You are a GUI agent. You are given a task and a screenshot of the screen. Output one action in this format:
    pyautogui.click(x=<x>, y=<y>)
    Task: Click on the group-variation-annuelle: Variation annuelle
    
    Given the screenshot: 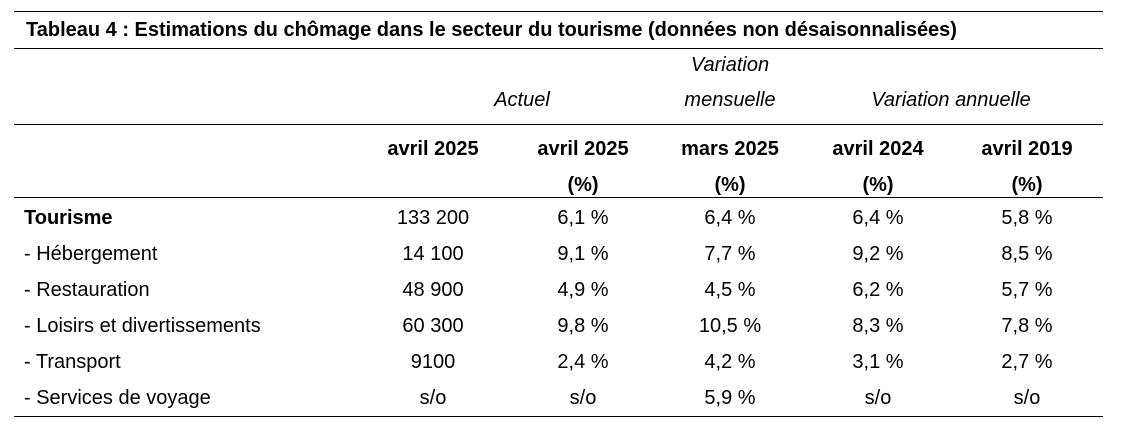 What is the action you would take?
    pyautogui.click(x=951, y=100)
    